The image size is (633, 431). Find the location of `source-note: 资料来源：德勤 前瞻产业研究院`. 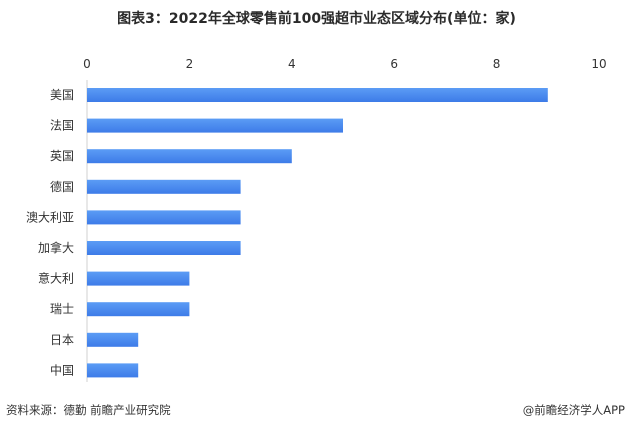

source-note: 资料来源：德勤 前瞻产业研究院 is located at coordinates (88, 410).